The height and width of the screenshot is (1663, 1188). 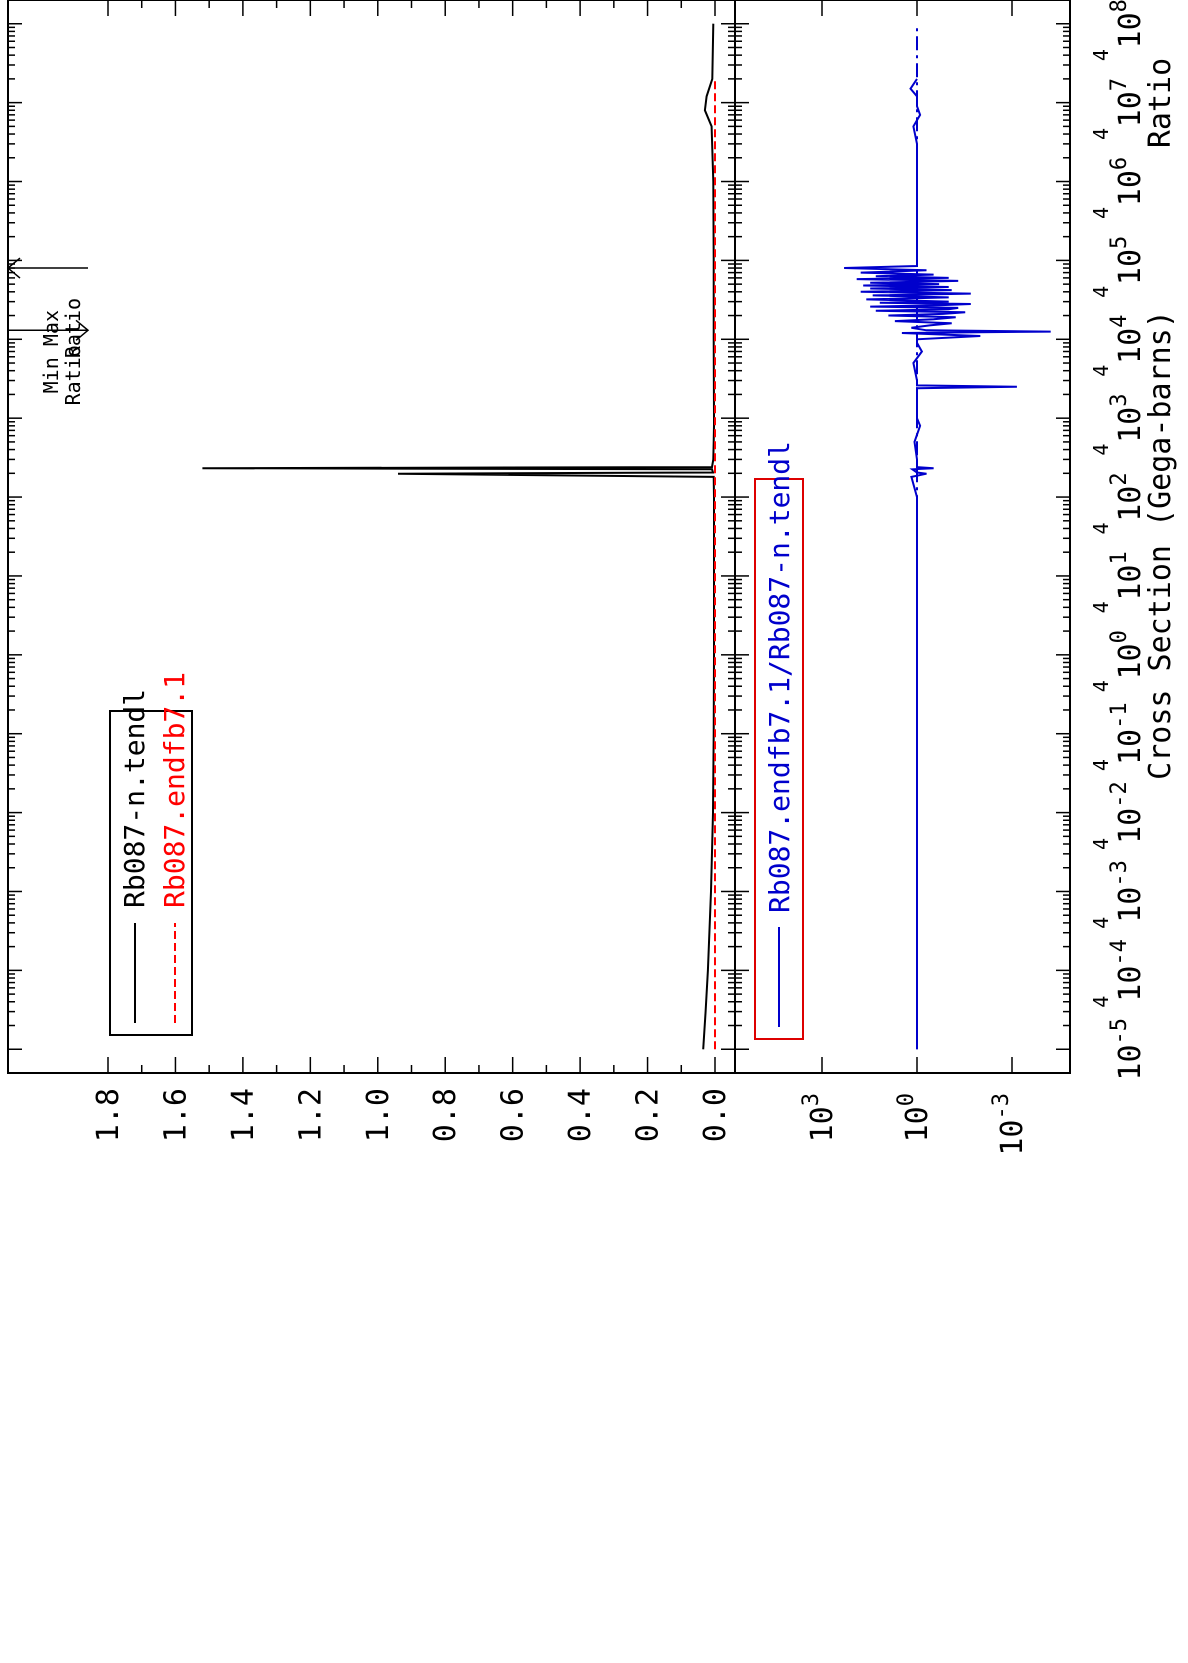 What do you see at coordinates (13, 268) in the screenshot?
I see `max-ratio-arrow` at bounding box center [13, 268].